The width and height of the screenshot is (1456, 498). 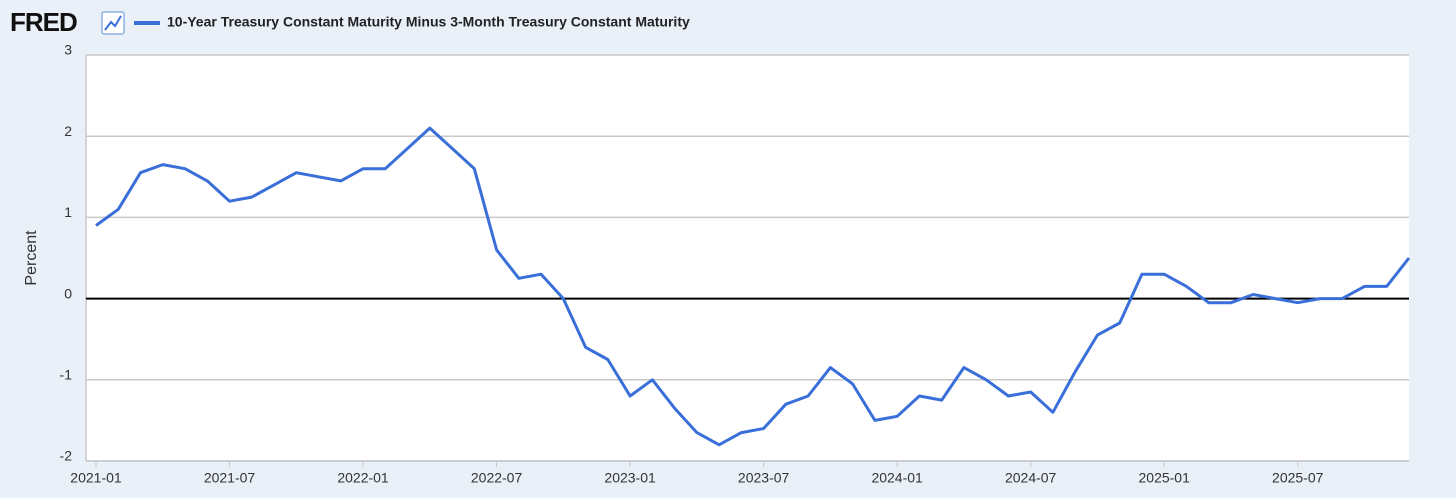 What do you see at coordinates (68, 293) in the screenshot?
I see `y-tick-label: 0` at bounding box center [68, 293].